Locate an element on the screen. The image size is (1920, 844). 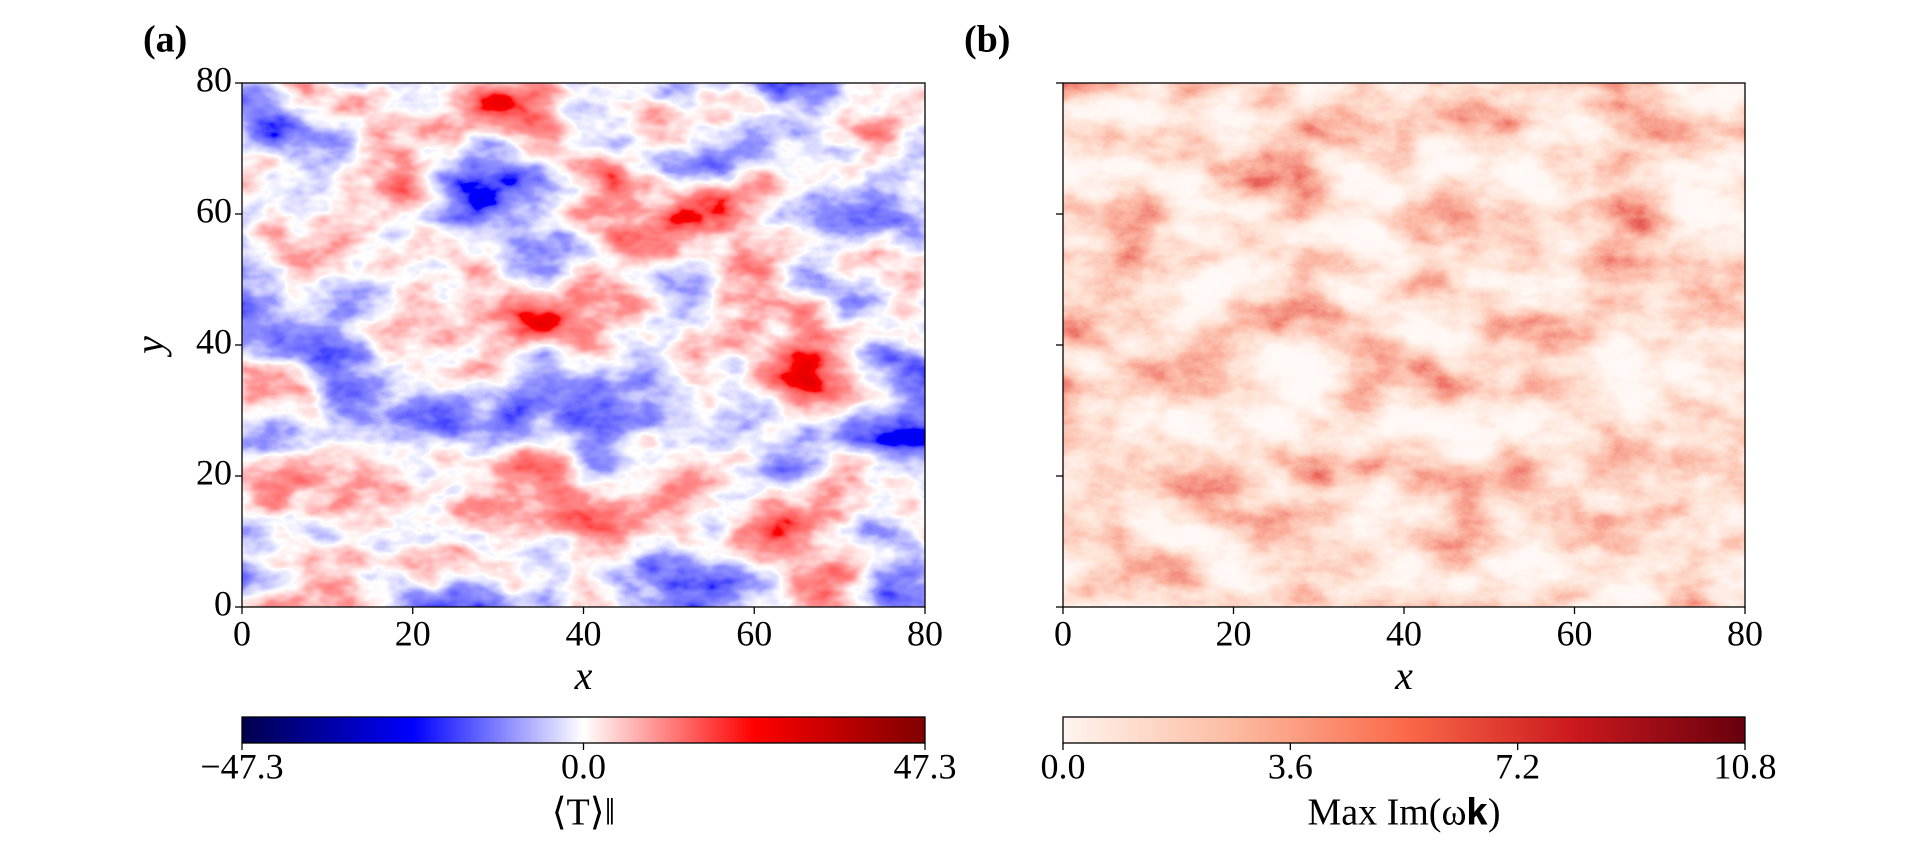
colorbar-tick-label: 10.8 is located at coordinates (1745, 766).